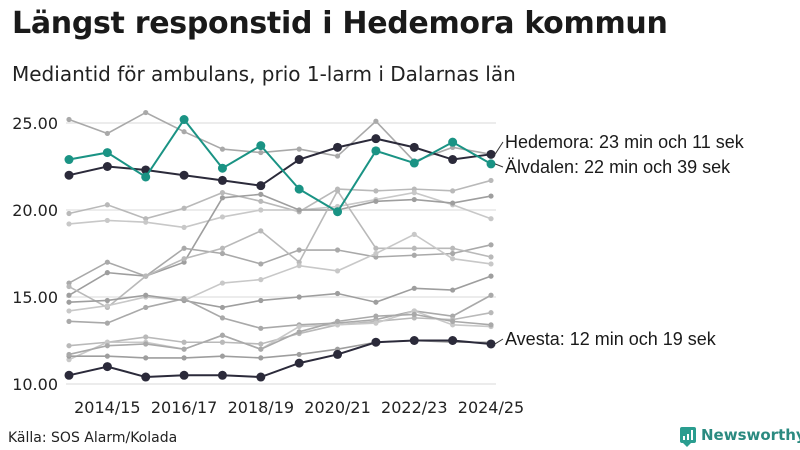  What do you see at coordinates (35, 384) in the screenshot?
I see `y-tick-label: 10.00` at bounding box center [35, 384].